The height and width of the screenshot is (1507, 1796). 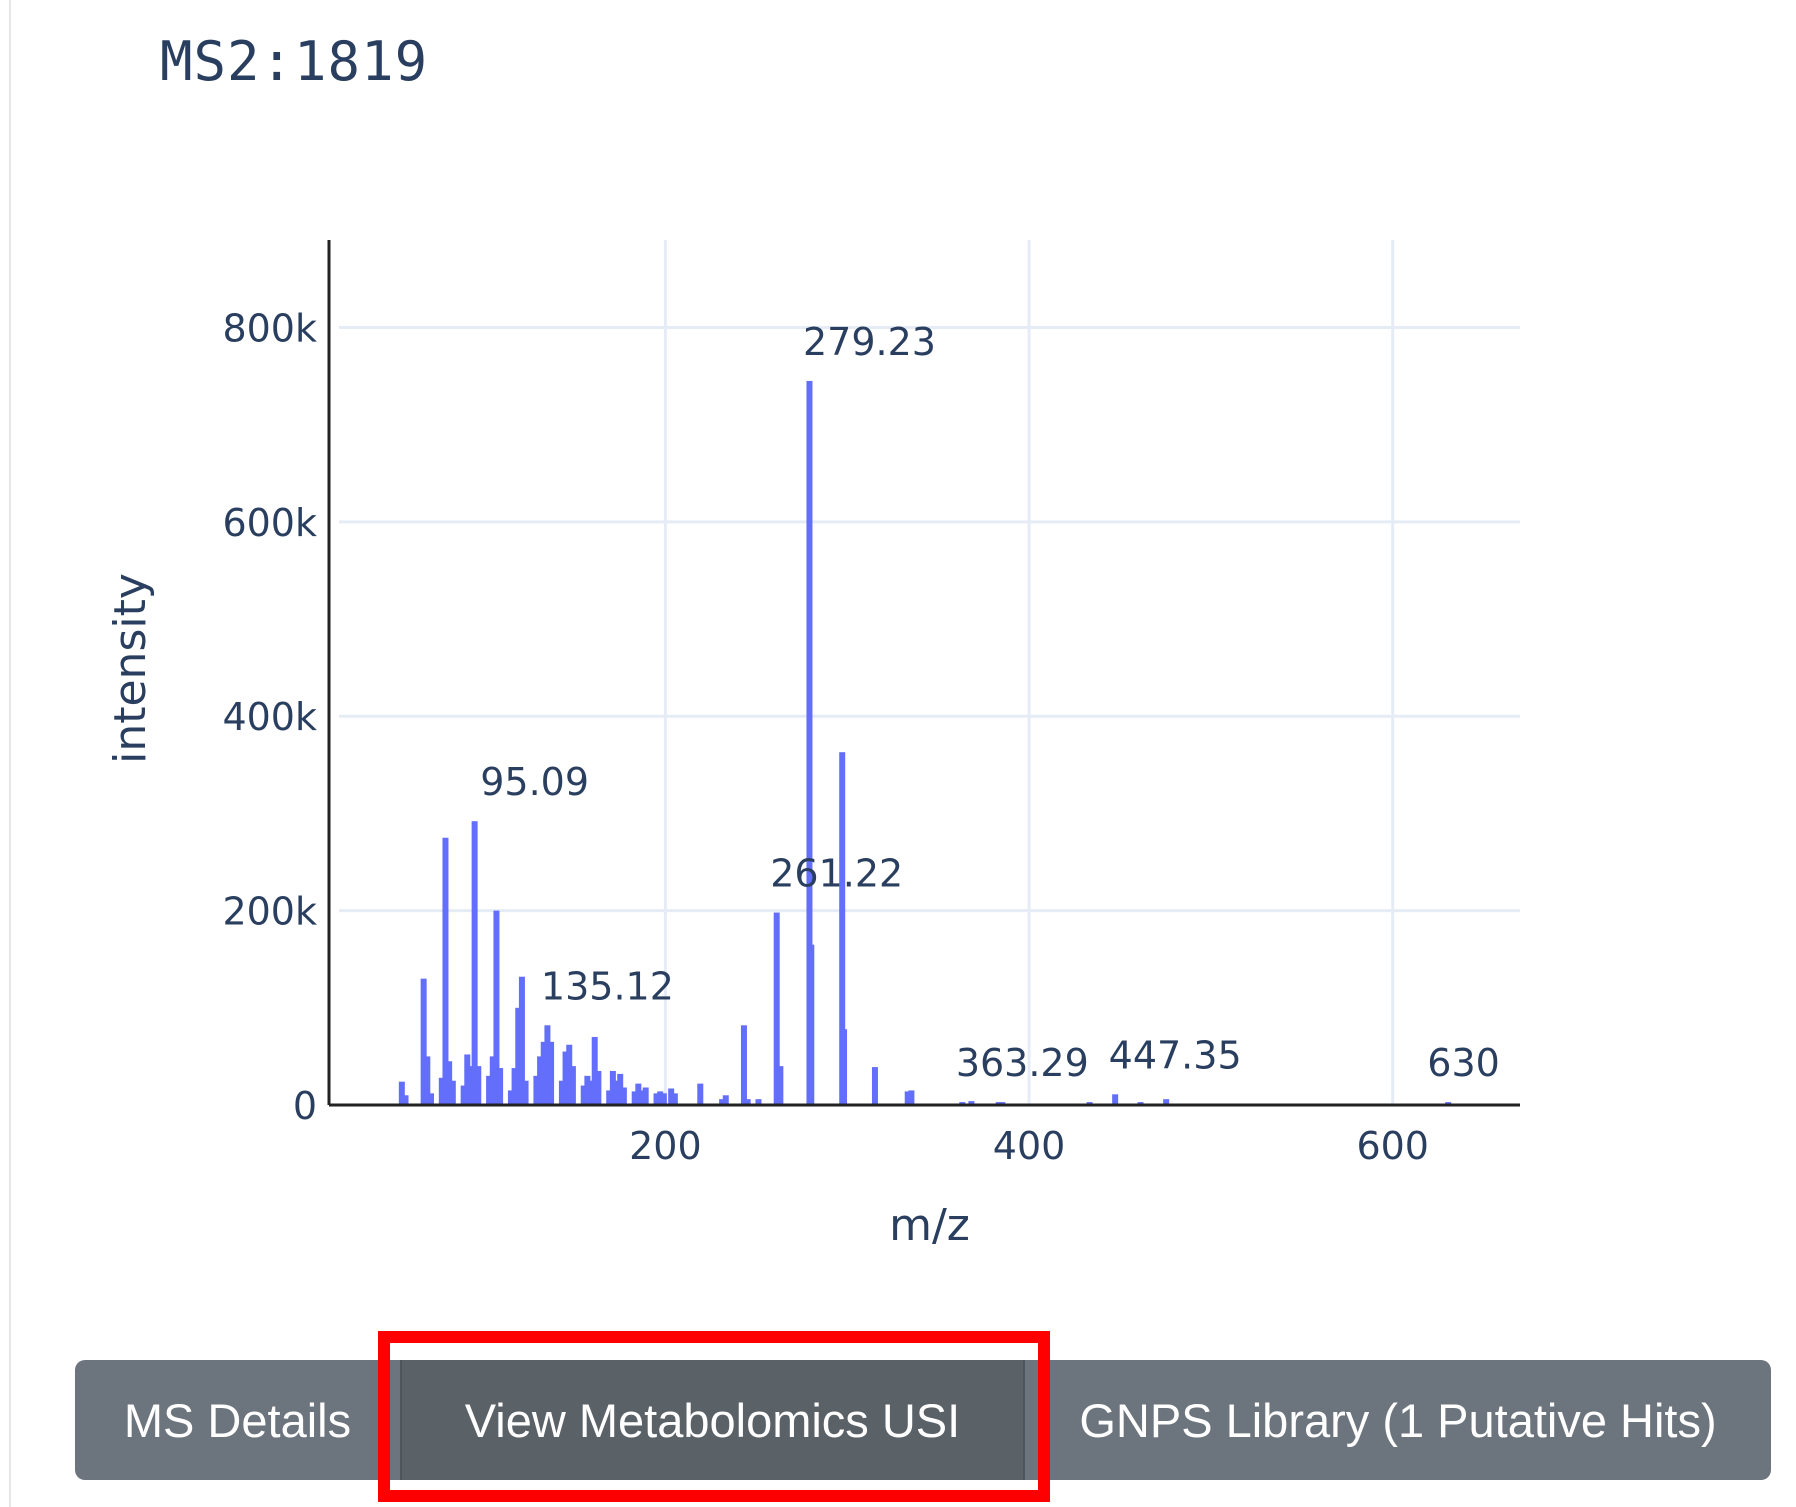 I want to click on peak-label: 261.22, so click(x=836, y=874).